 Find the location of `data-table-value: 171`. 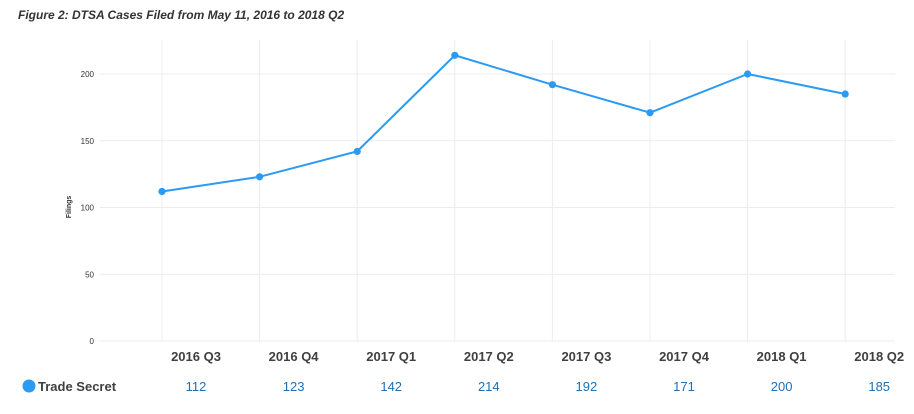

data-table-value: 171 is located at coordinates (684, 386).